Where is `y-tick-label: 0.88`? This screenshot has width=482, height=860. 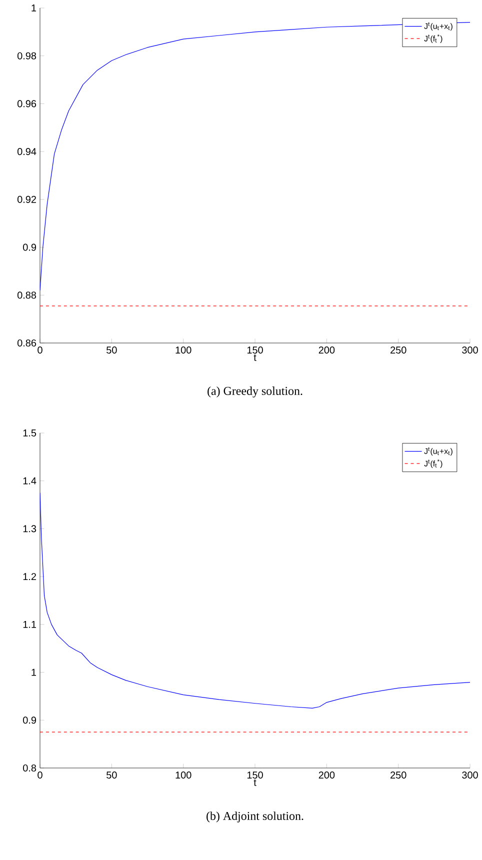 y-tick-label: 0.88 is located at coordinates (26, 295).